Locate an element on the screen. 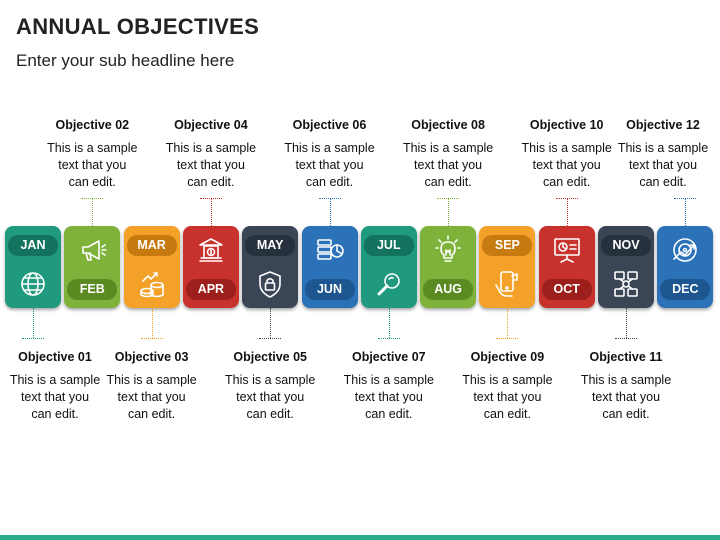  month-label: DEC is located at coordinates (685, 289).